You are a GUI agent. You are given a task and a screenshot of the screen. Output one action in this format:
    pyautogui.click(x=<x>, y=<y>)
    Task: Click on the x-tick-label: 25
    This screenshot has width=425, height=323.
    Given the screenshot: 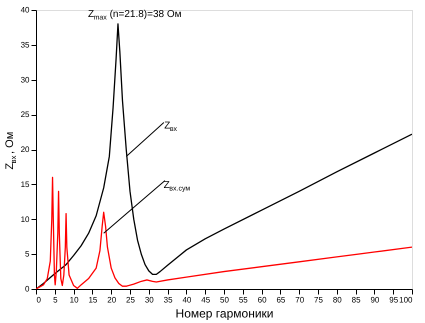 What is the action you would take?
    pyautogui.click(x=131, y=300)
    